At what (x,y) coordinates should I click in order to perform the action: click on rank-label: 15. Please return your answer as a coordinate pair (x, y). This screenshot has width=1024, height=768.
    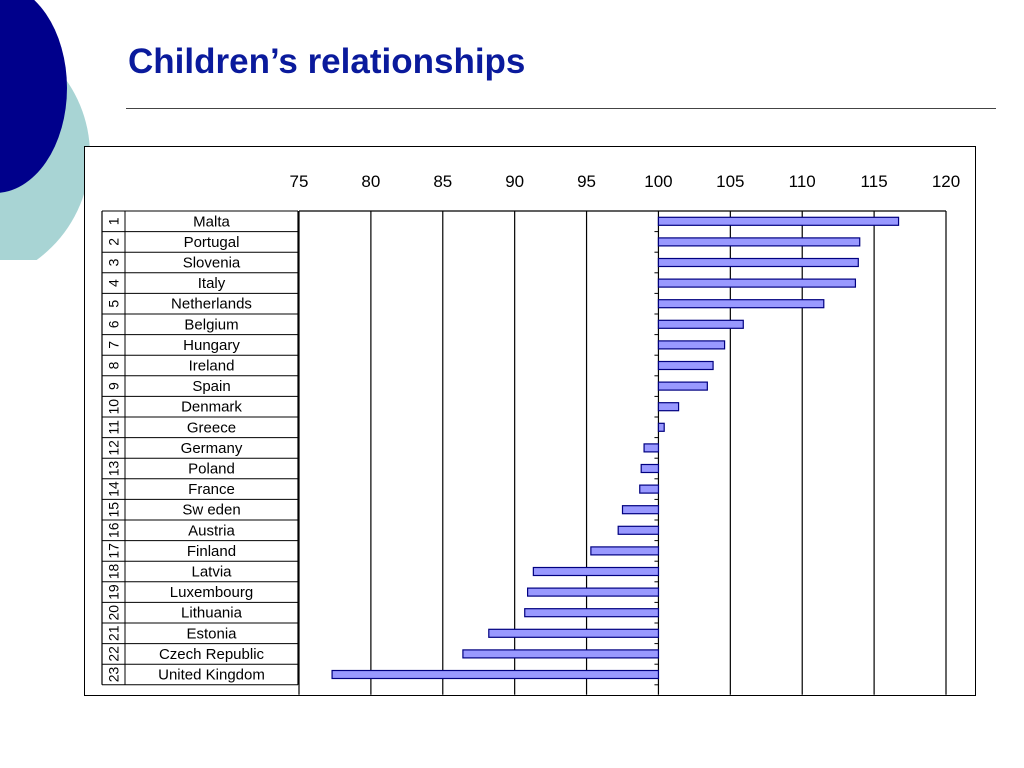
    Looking at the image, I should click on (114, 510).